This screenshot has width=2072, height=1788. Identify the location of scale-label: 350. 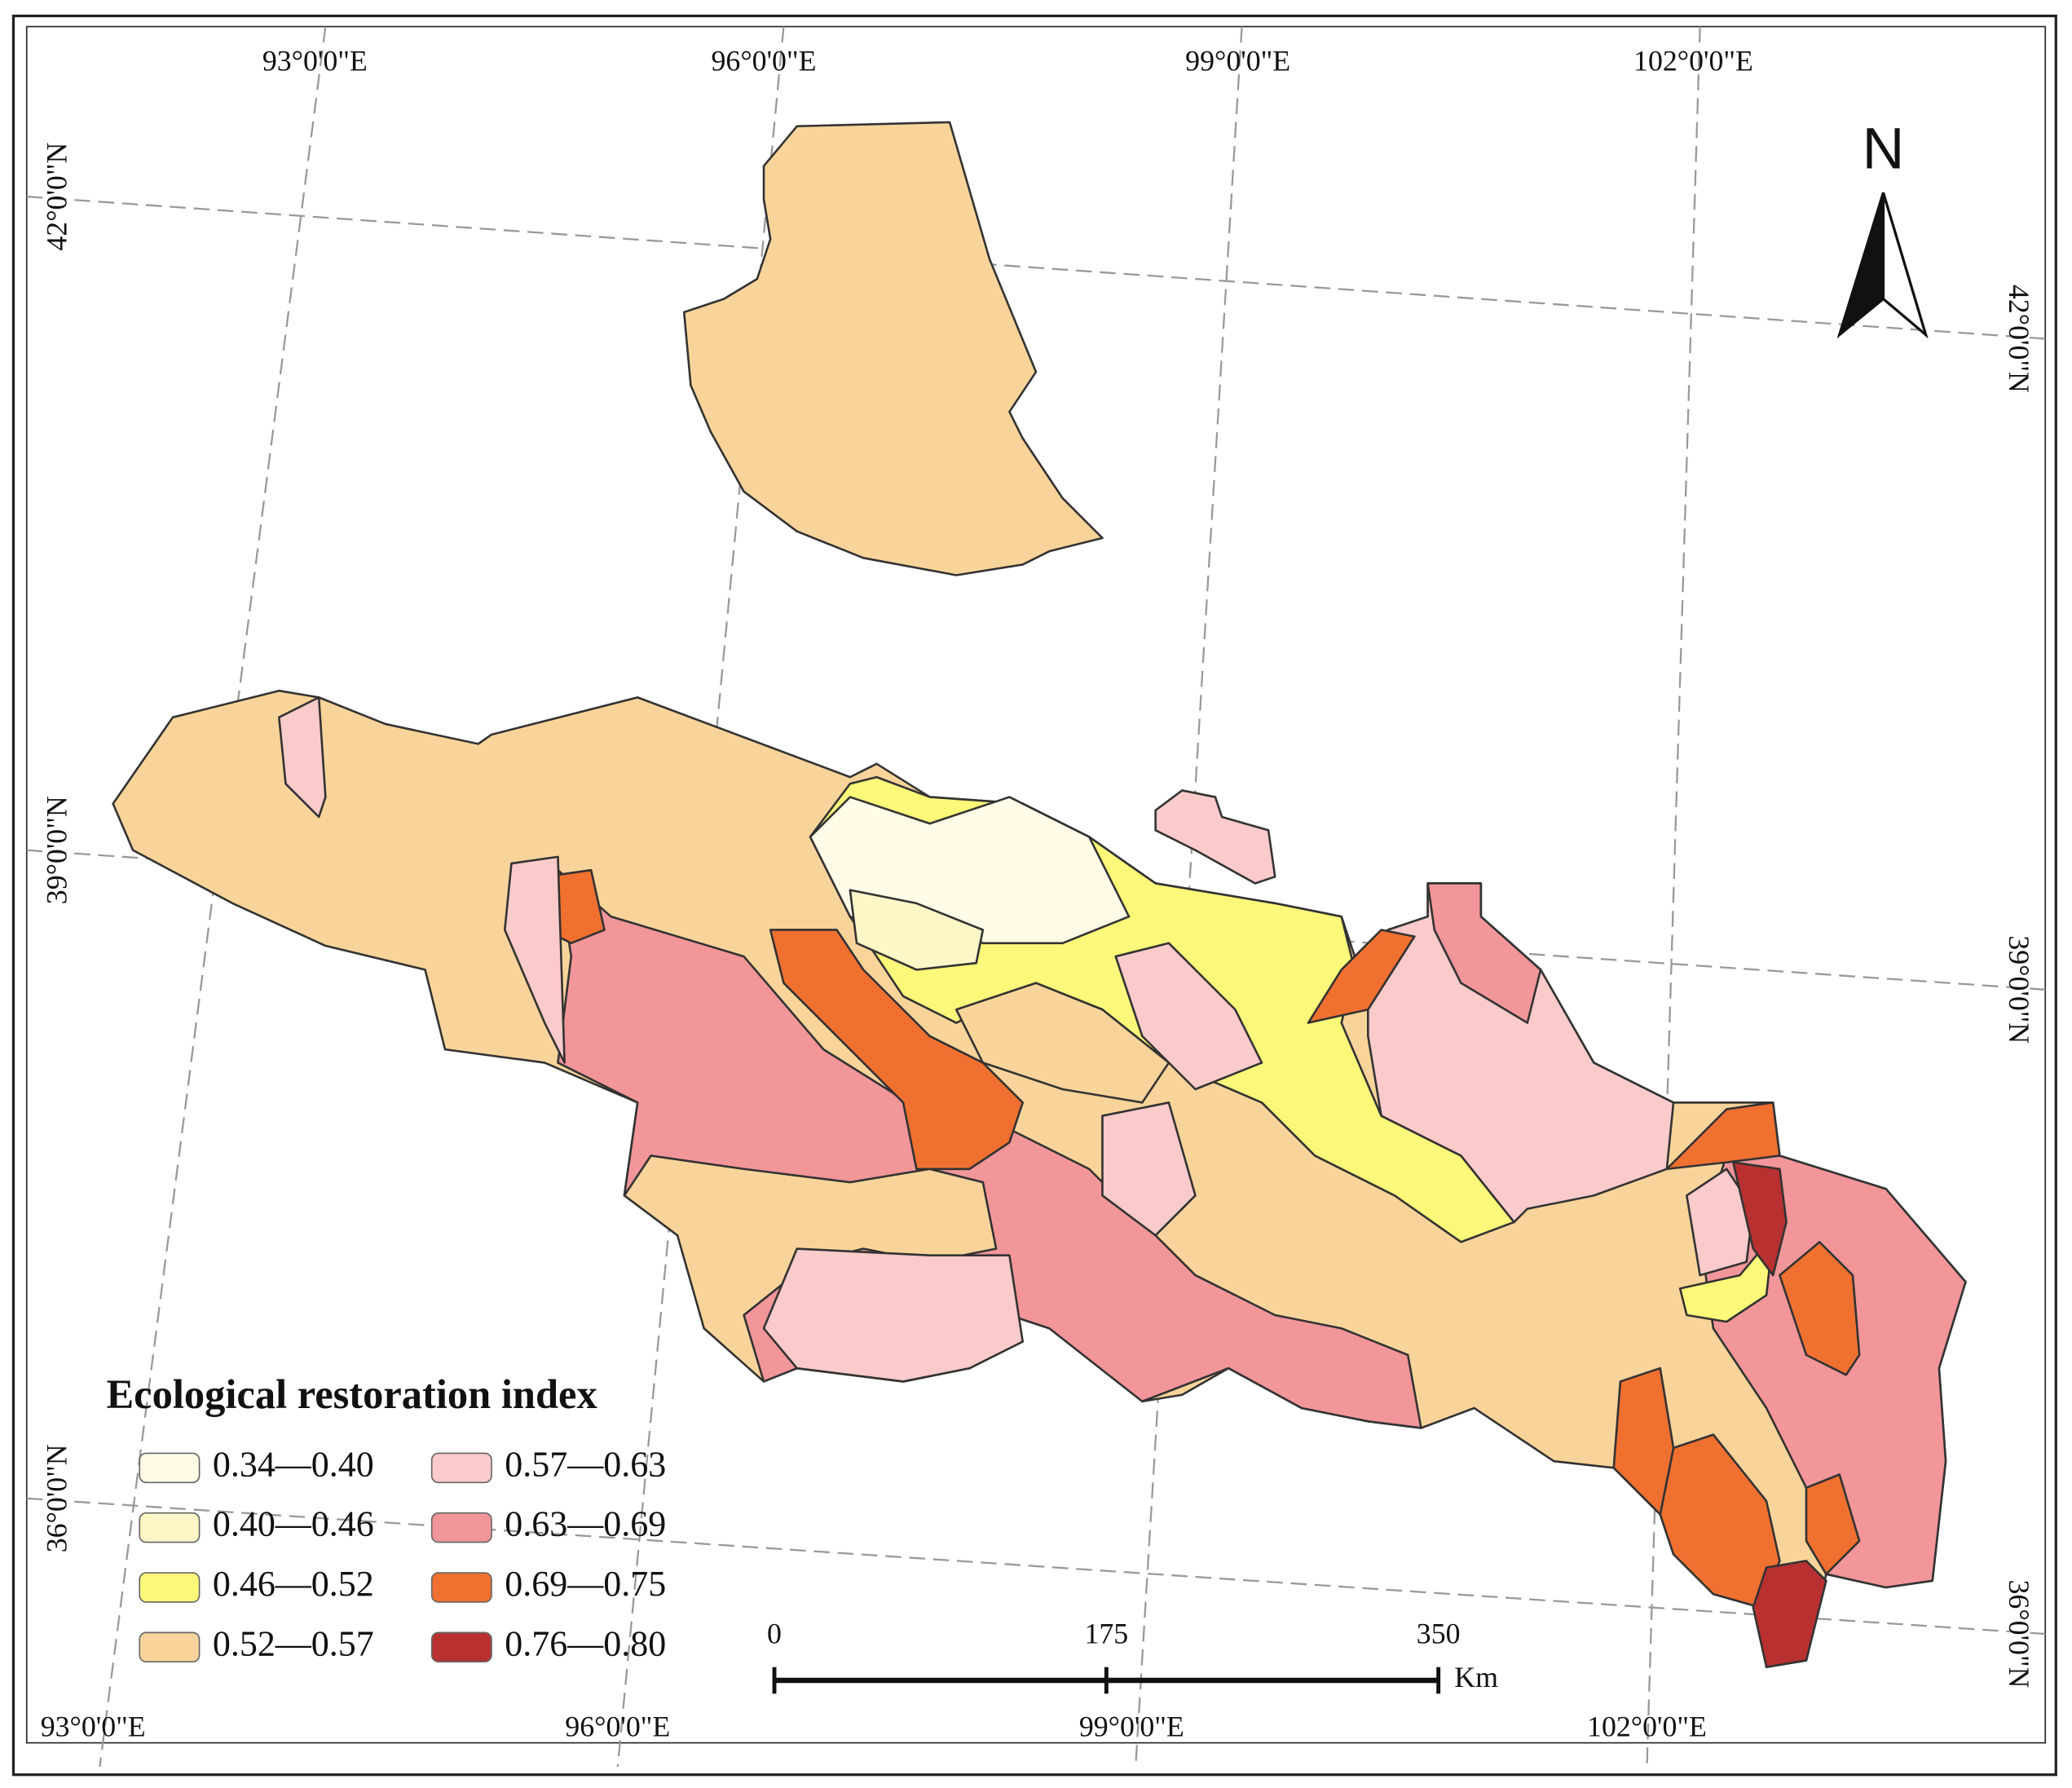
(1439, 1633).